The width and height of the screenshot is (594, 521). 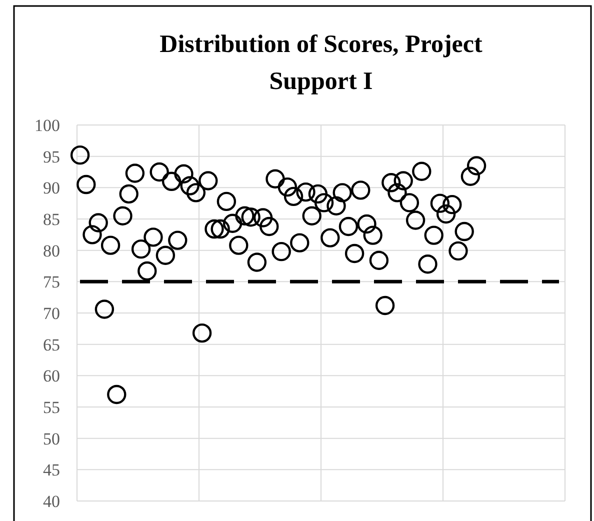 What do you see at coordinates (51, 470) in the screenshot?
I see `y-tick-label: 45` at bounding box center [51, 470].